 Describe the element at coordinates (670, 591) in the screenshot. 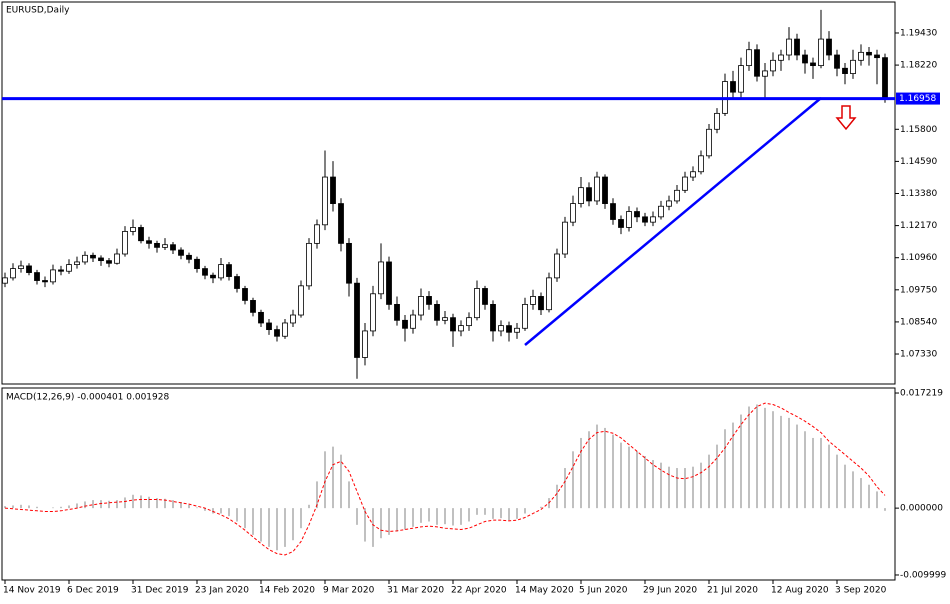

I see `x-tick-label: 29 Jun 2020` at that location.